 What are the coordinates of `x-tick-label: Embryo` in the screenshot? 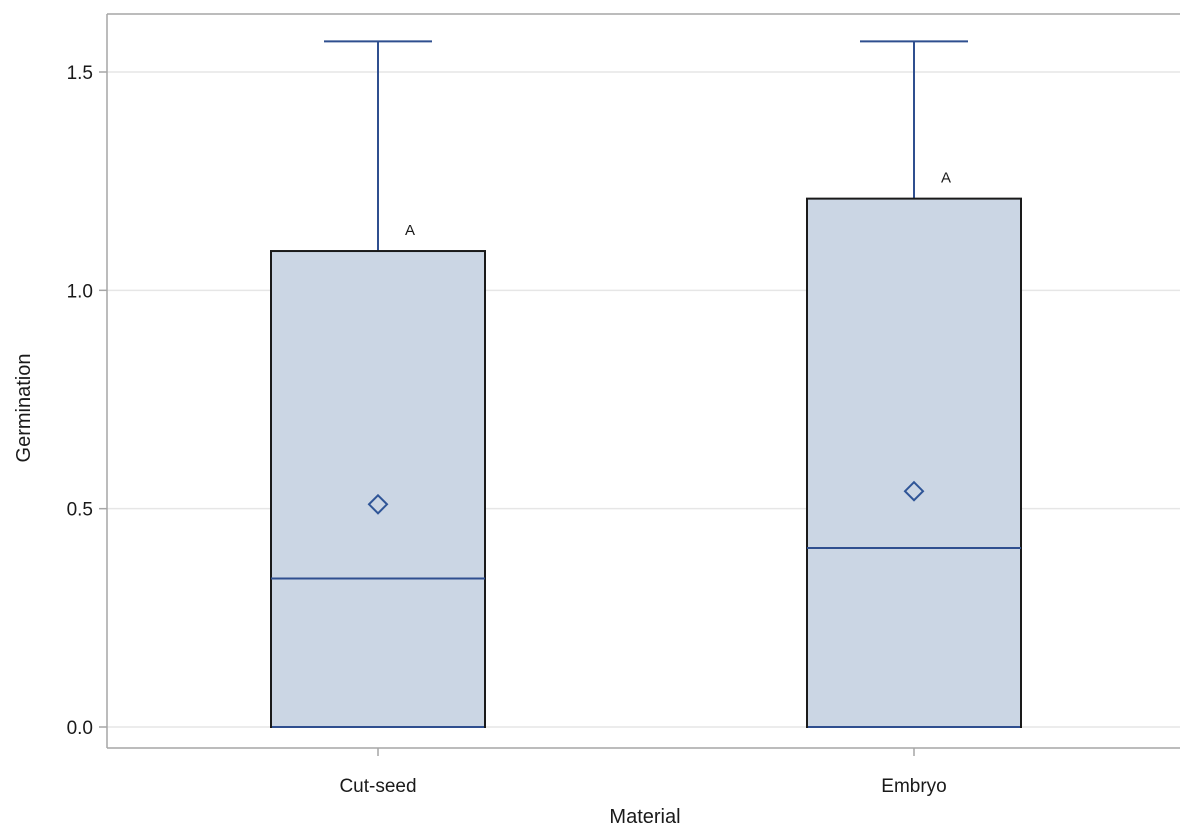 It's located at (913, 786).